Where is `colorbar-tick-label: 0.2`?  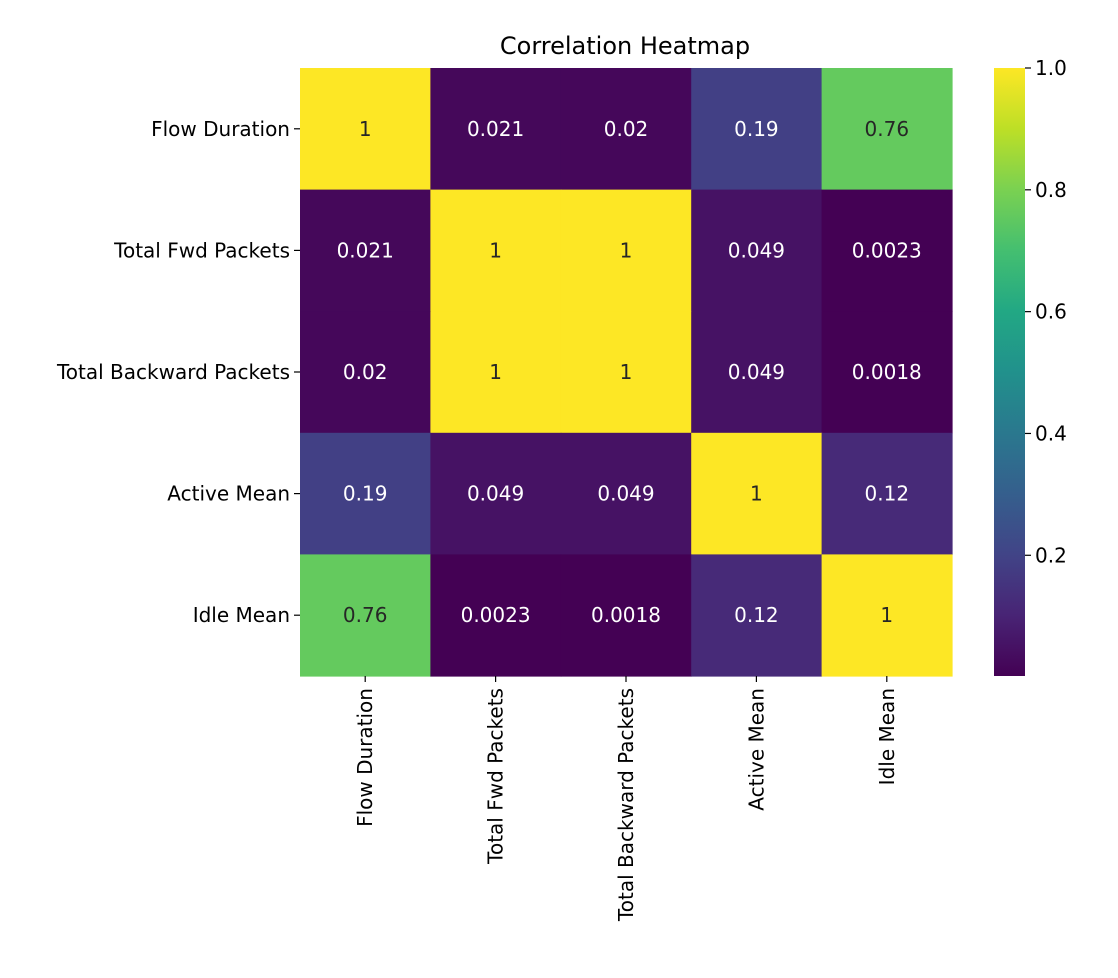
colorbar-tick-label: 0.2 is located at coordinates (1051, 555).